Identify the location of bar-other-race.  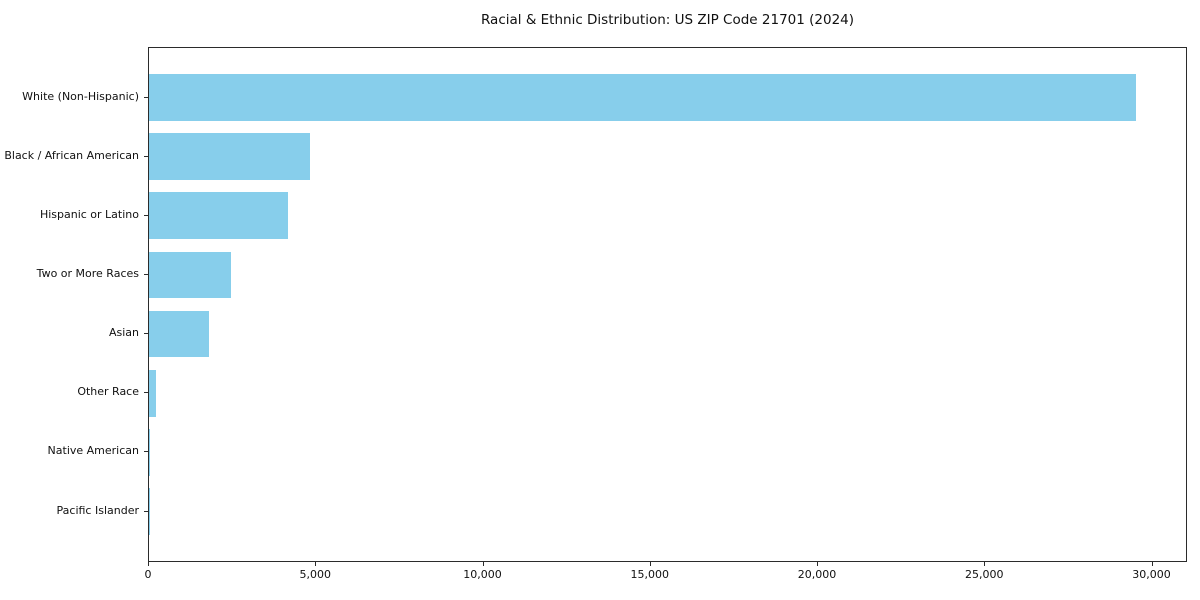
(152, 393).